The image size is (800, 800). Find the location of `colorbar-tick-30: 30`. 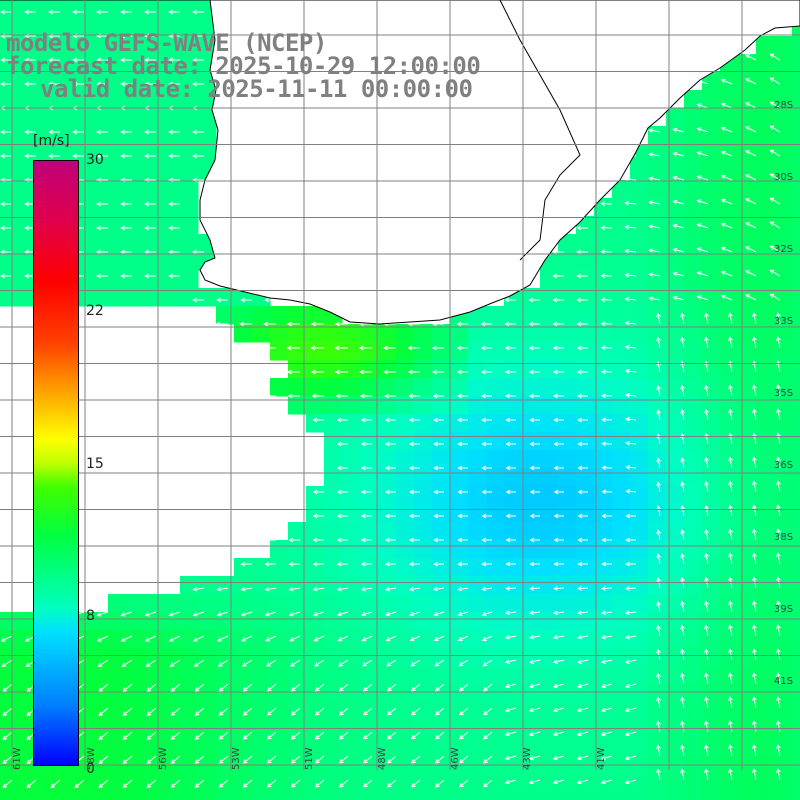

colorbar-tick-30: 30 is located at coordinates (95, 160).